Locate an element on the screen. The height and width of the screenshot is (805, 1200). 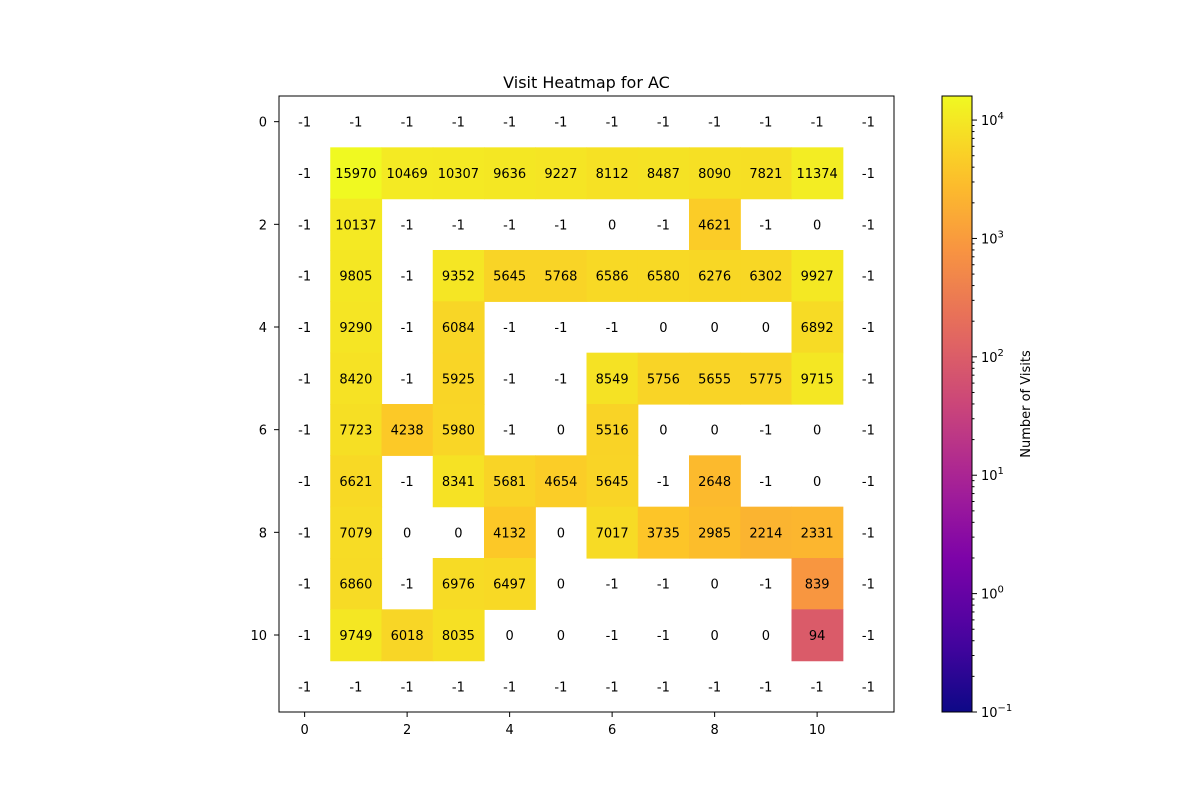
cell-label: 8549 is located at coordinates (612, 379).